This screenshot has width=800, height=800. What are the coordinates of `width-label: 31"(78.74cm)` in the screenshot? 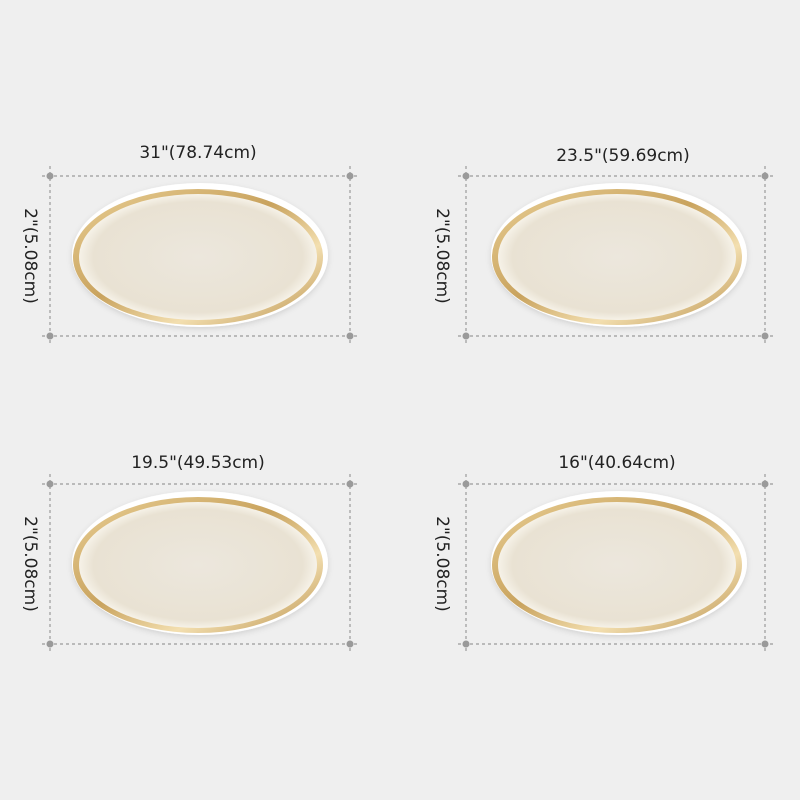 It's located at (197, 153).